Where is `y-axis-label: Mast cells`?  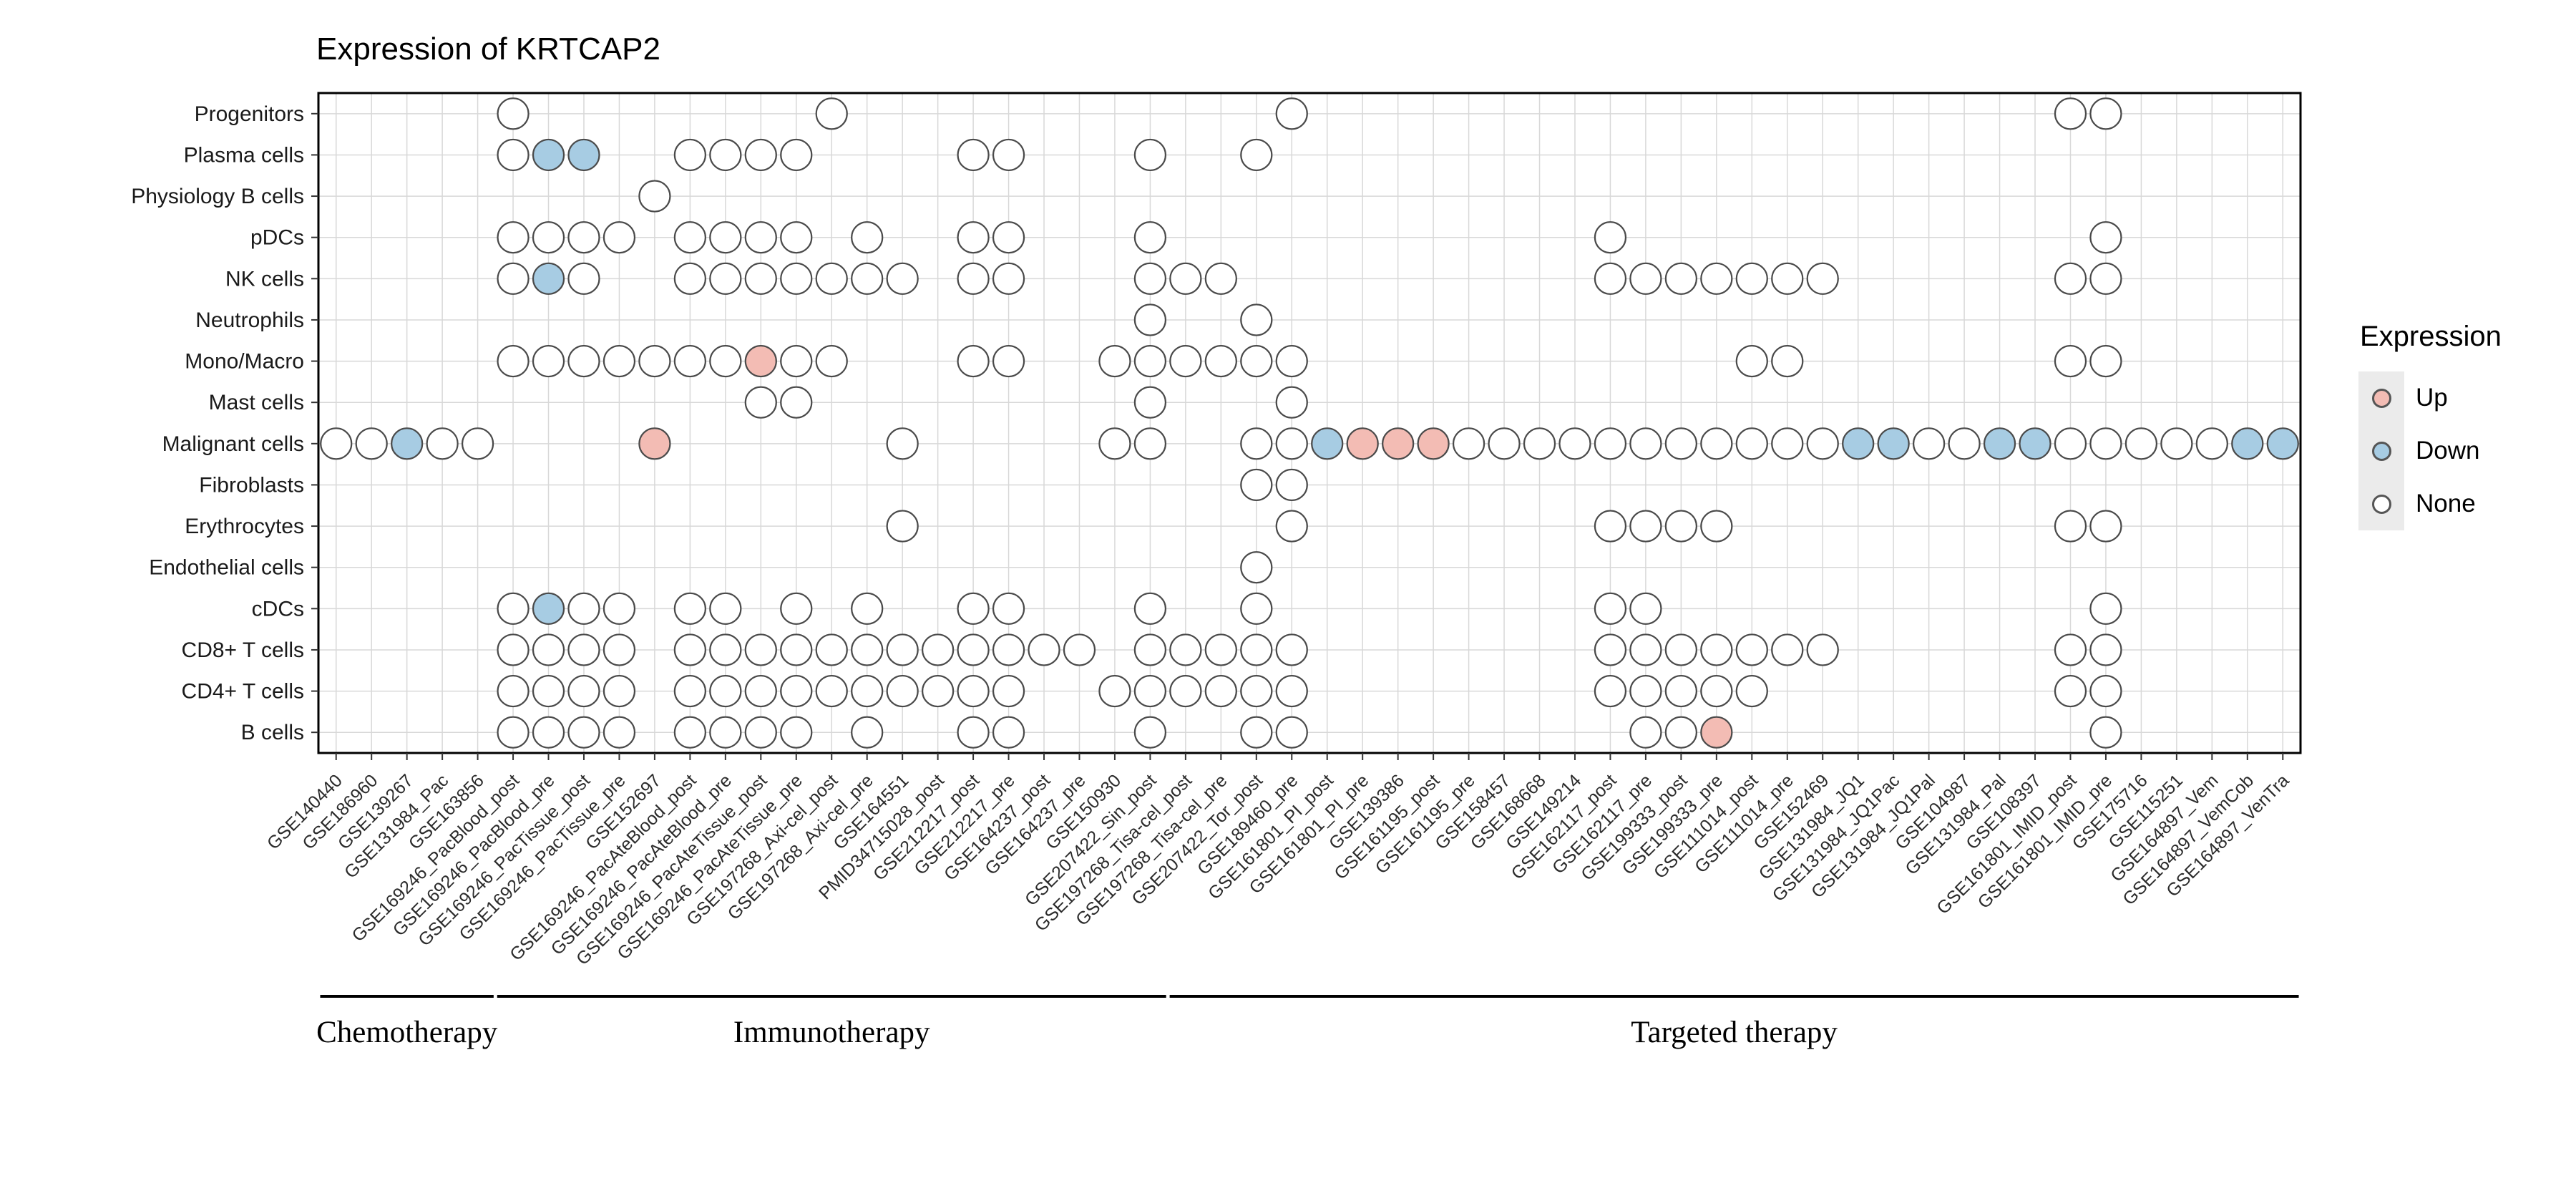
y-axis-label: Mast cells is located at coordinates (256, 402).